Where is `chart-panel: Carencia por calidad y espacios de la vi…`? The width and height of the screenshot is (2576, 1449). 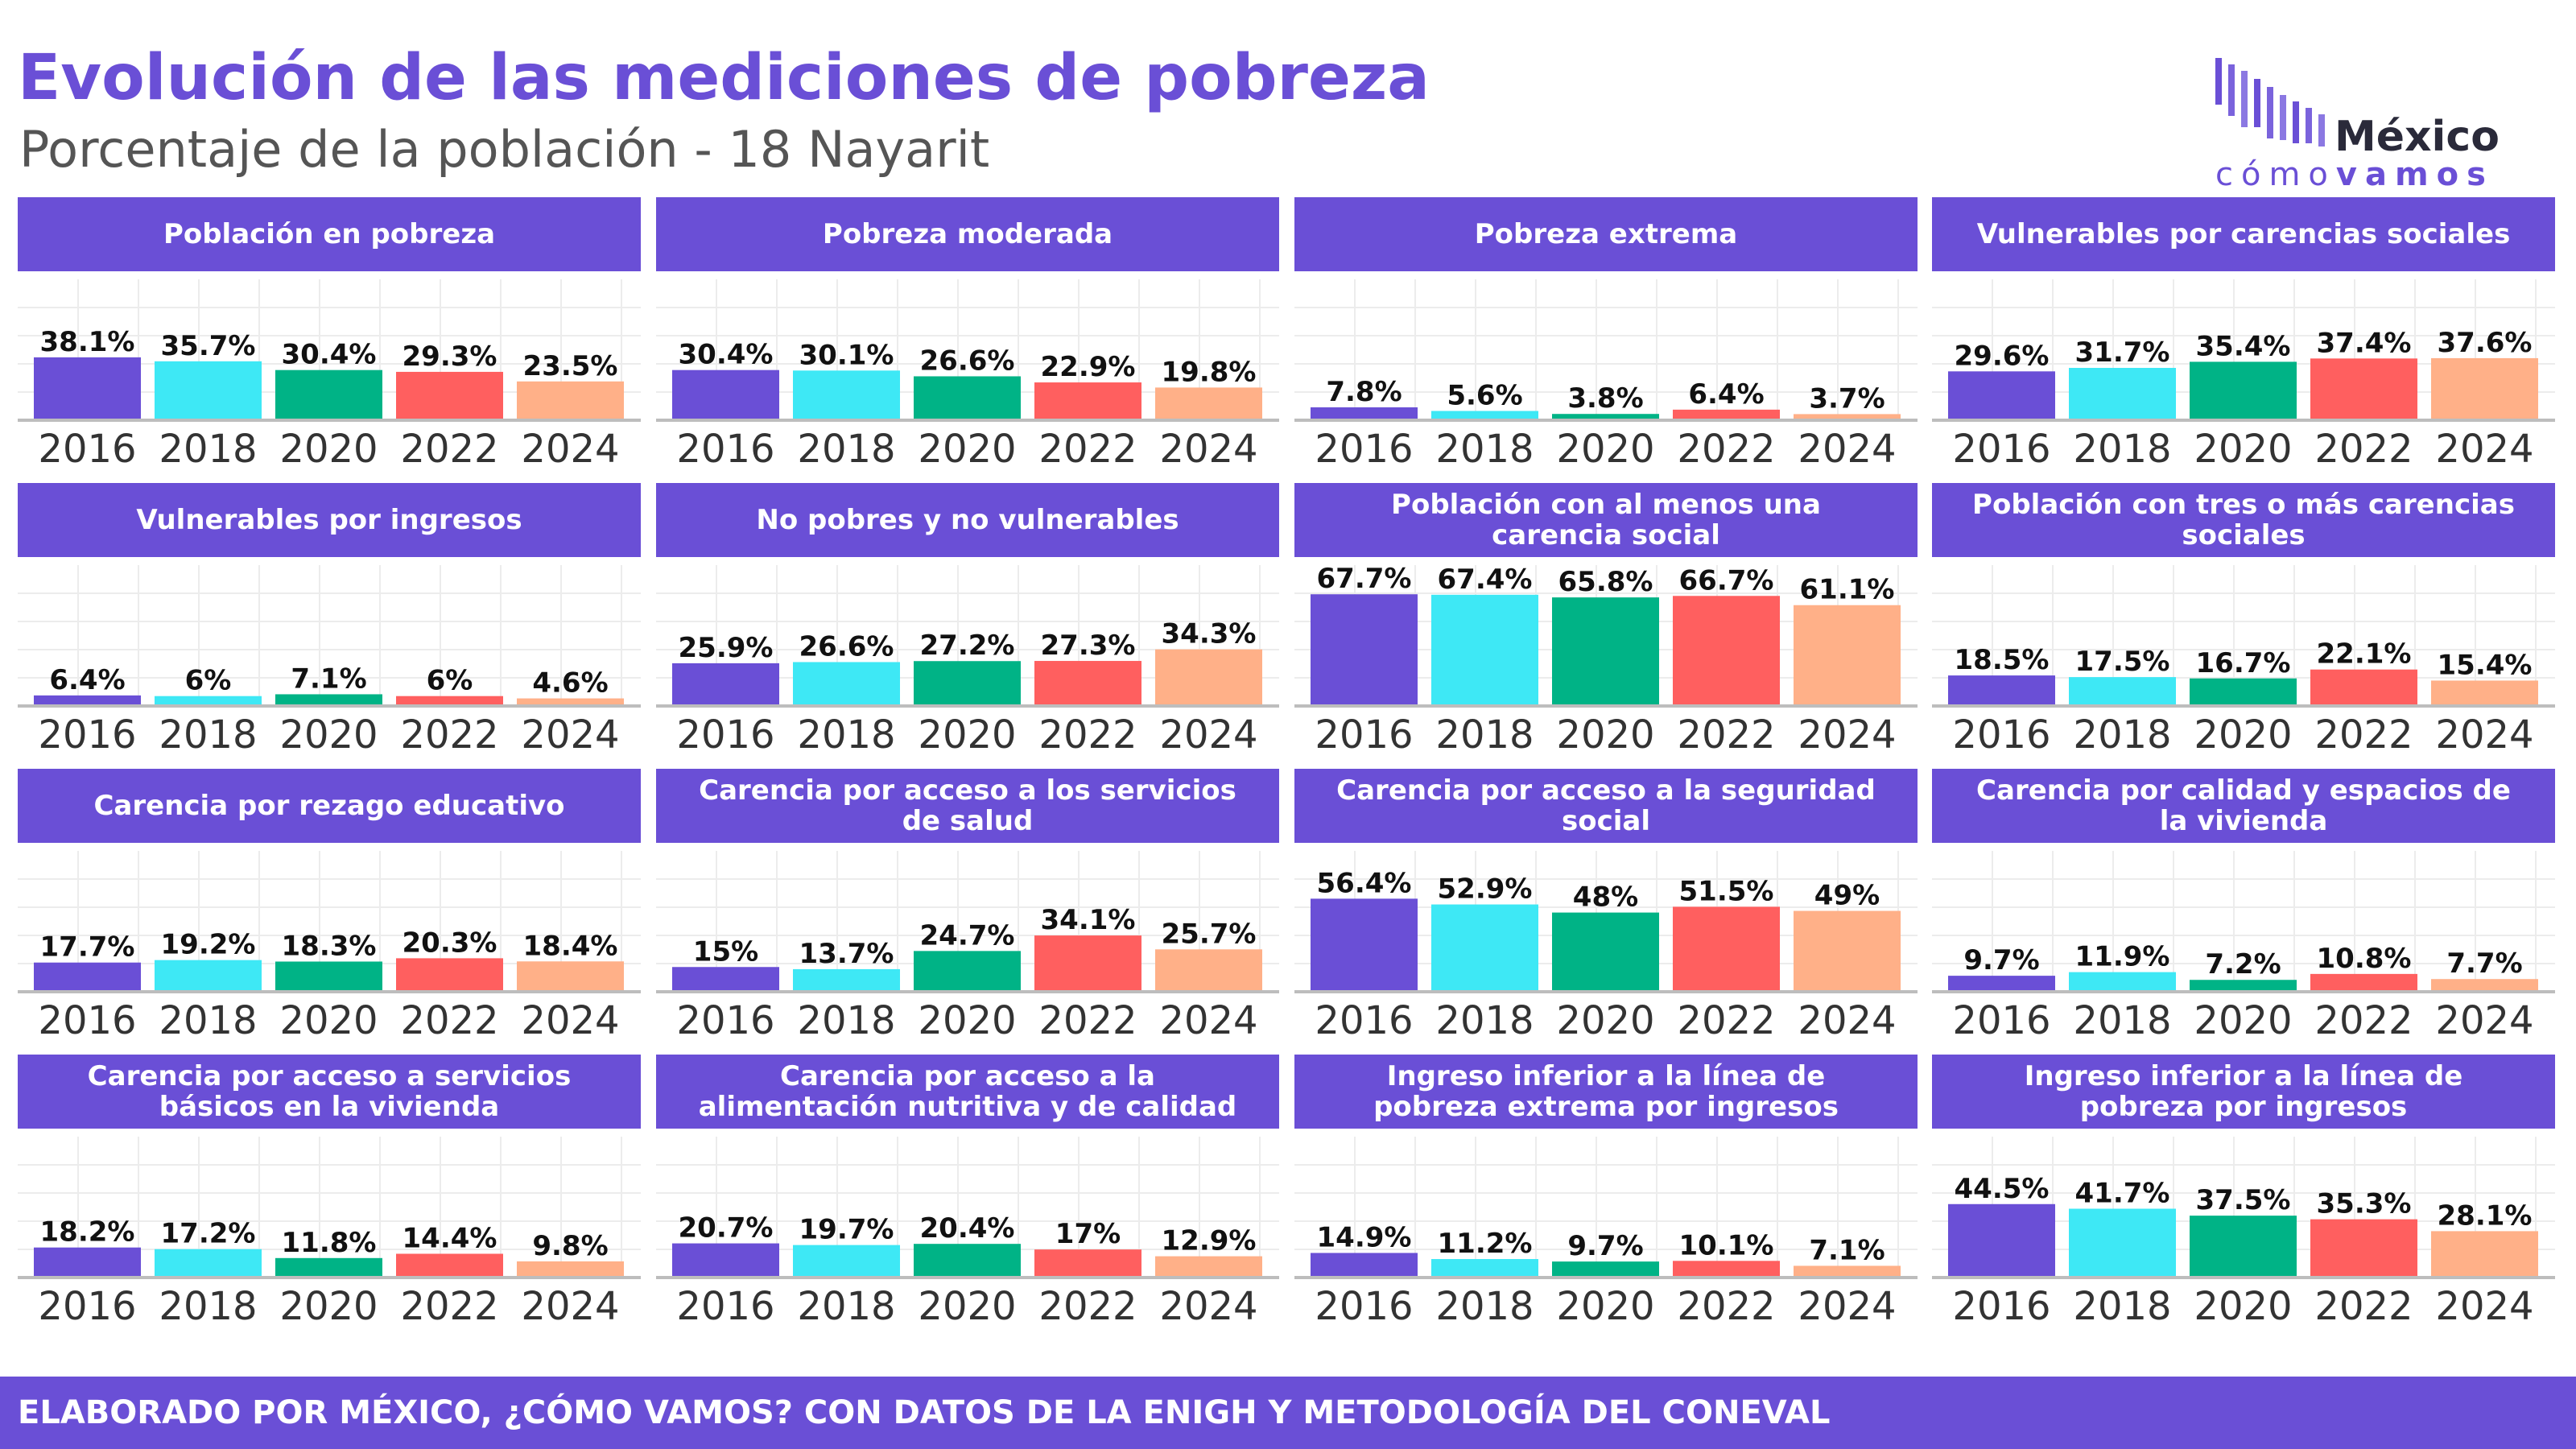
chart-panel: Carencia por calidad y espacios de la vi… is located at coordinates (2243, 910).